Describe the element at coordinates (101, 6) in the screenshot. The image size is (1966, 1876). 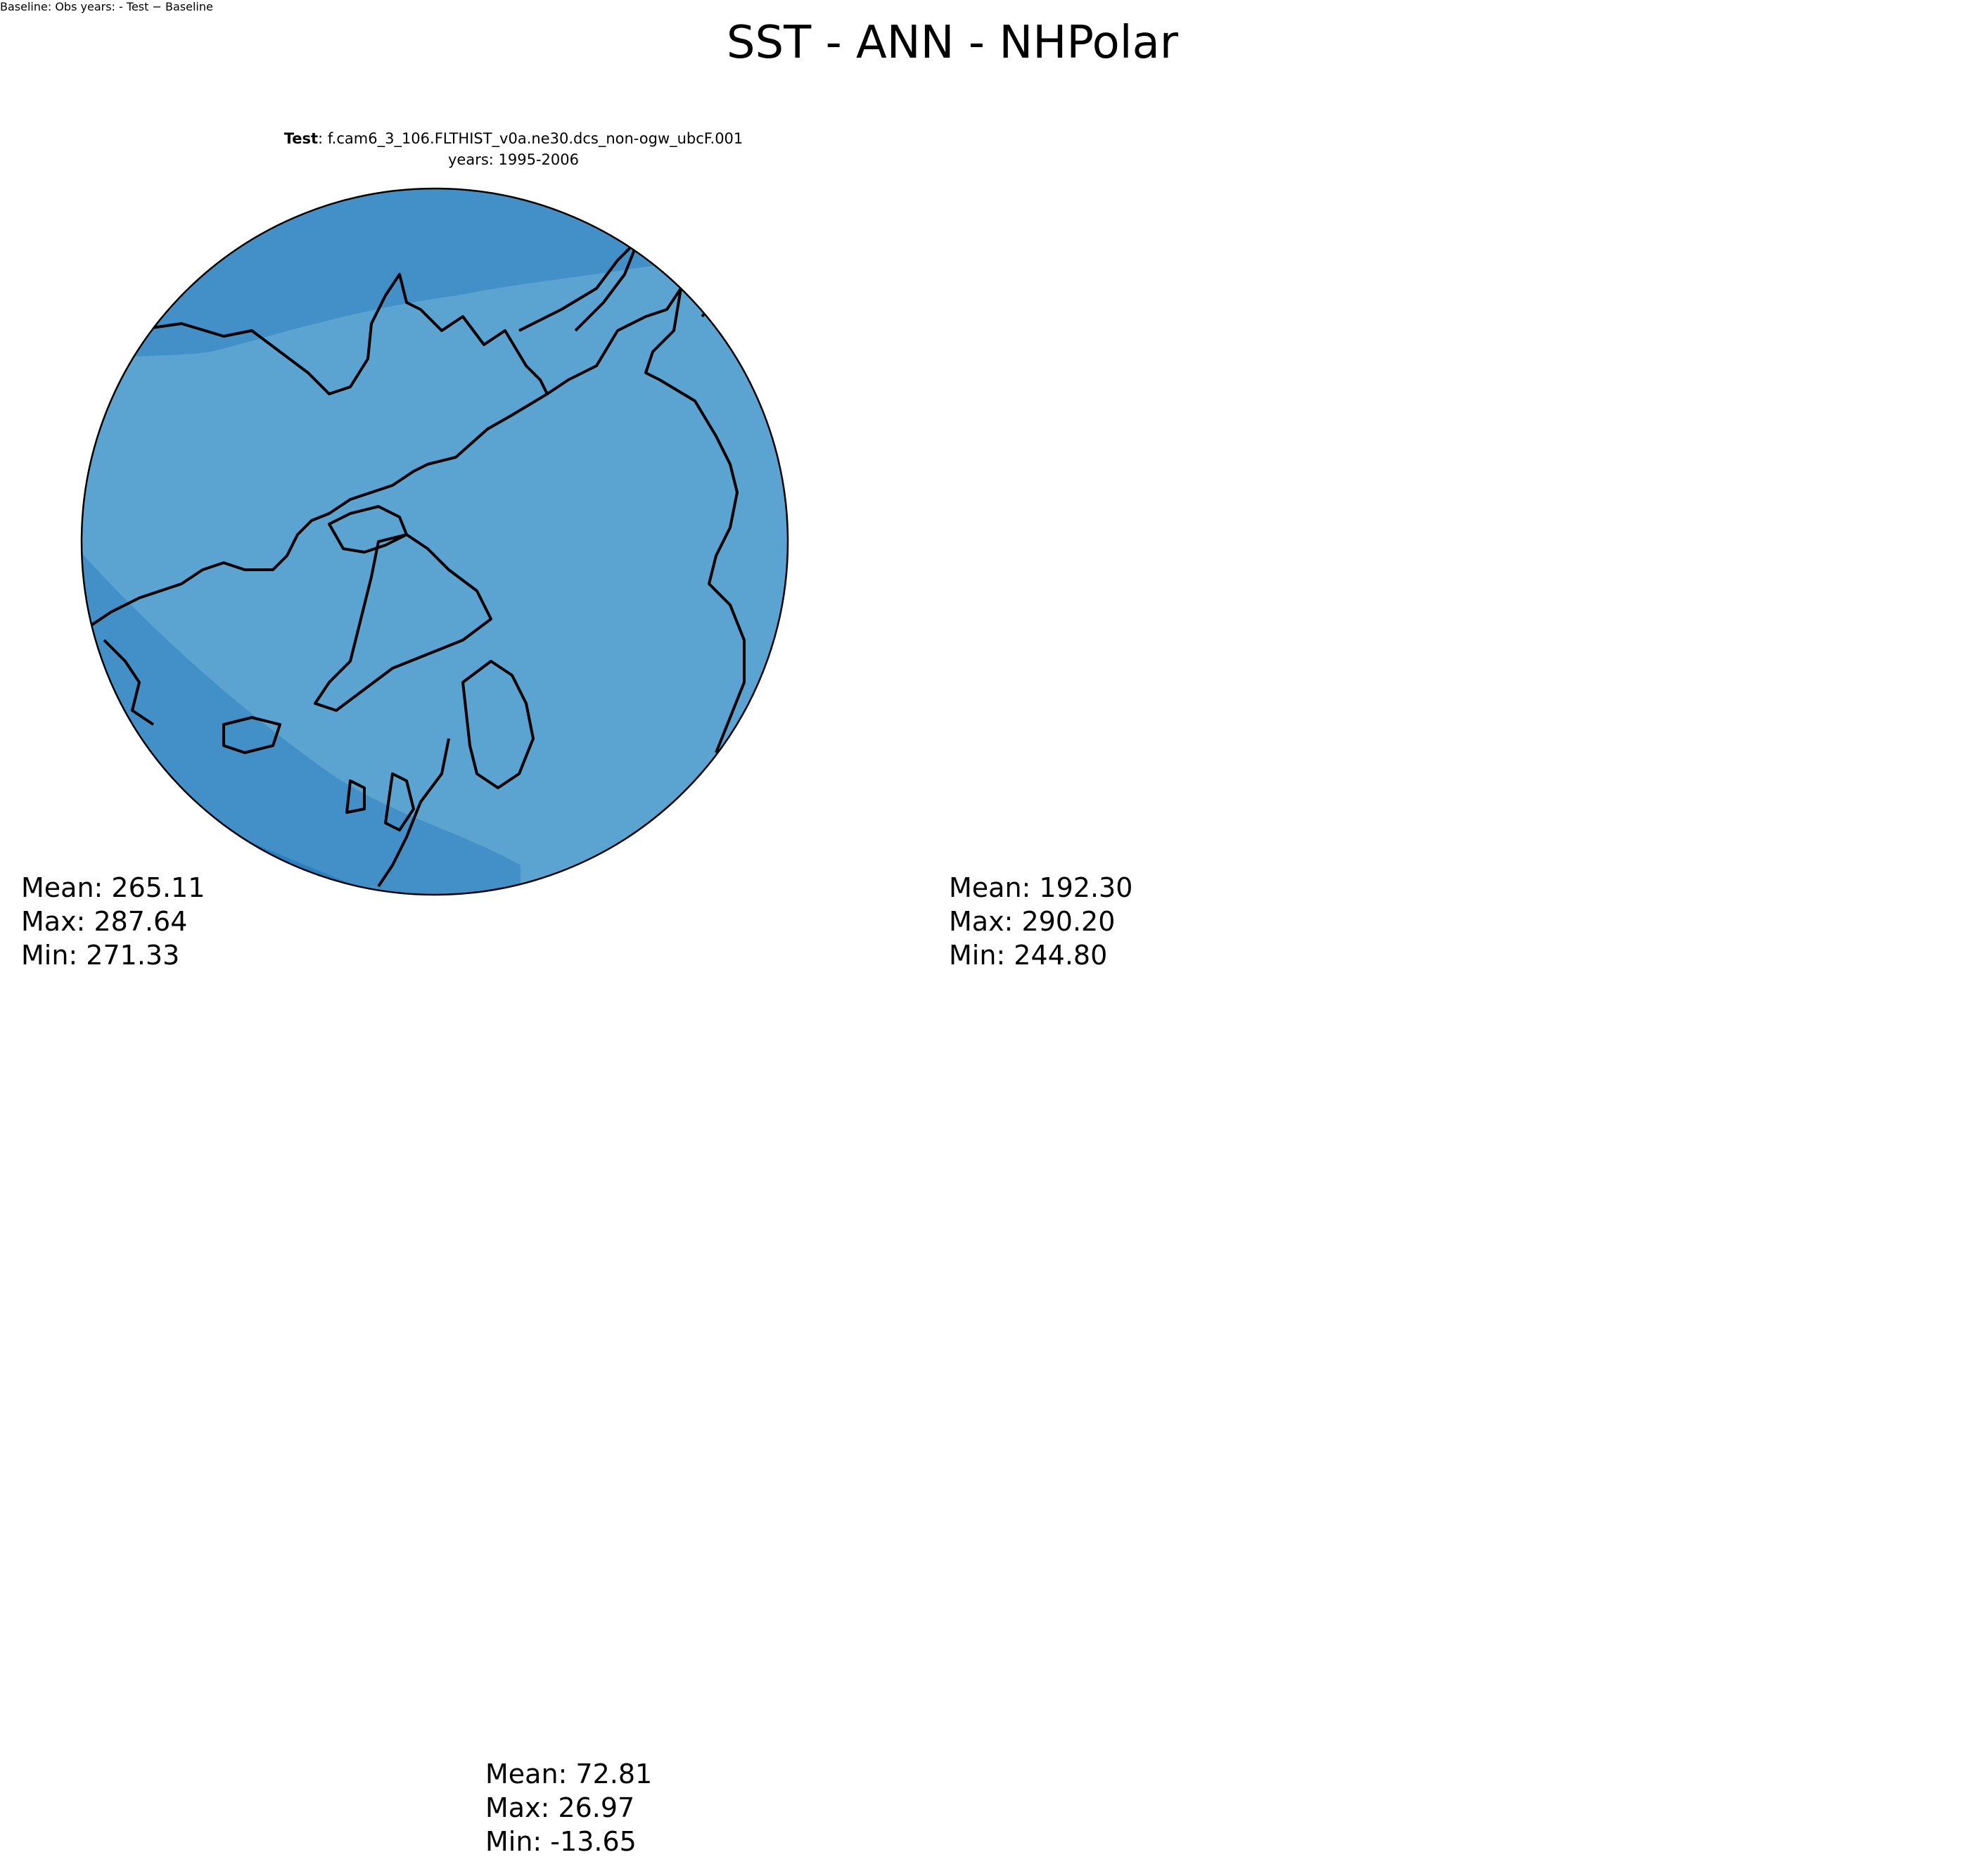
I see `baseline-panel-subtitle: years: -` at that location.